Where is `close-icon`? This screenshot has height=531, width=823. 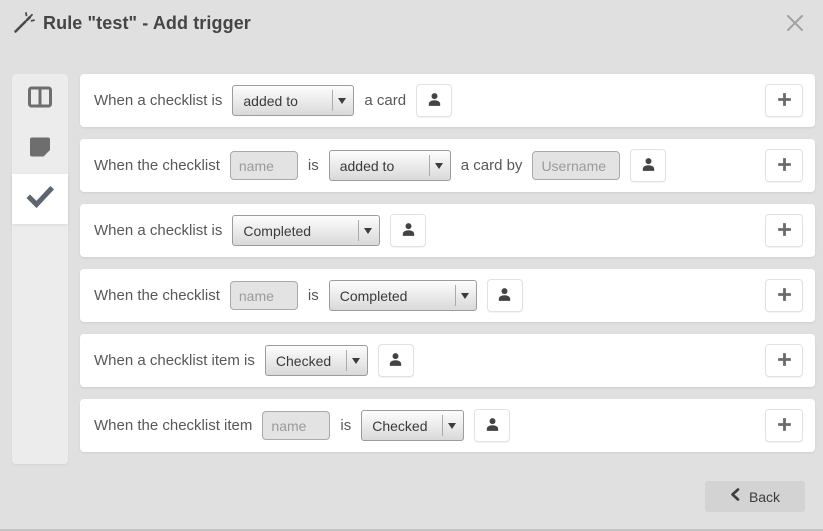 close-icon is located at coordinates (795, 23).